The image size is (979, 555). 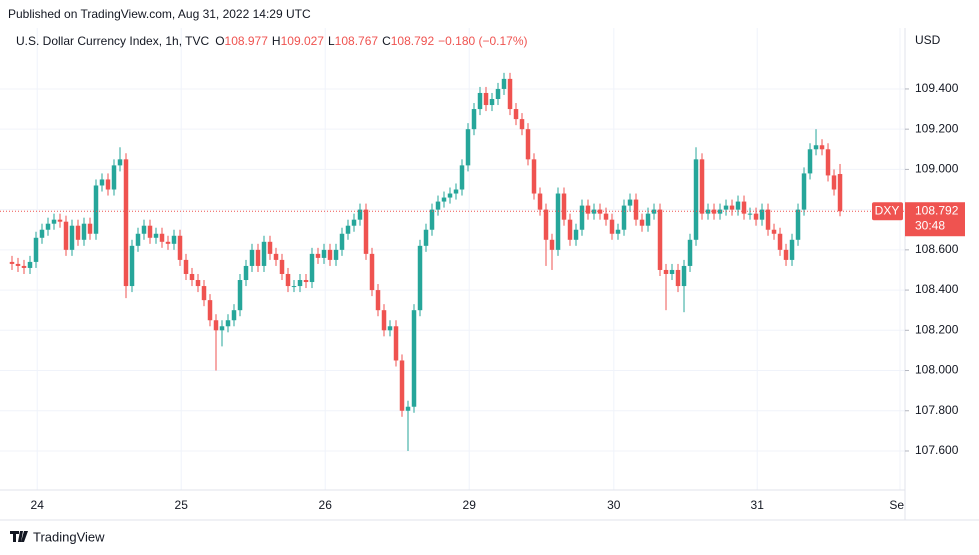 What do you see at coordinates (276, 41) in the screenshot?
I see `legend-ohlc-letter: H` at bounding box center [276, 41].